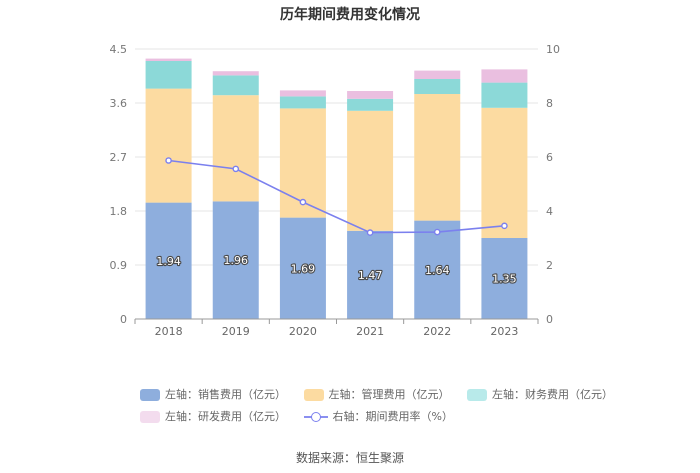  What do you see at coordinates (235, 148) in the screenshot?
I see `bar-segment-2019-s1` at bounding box center [235, 148].